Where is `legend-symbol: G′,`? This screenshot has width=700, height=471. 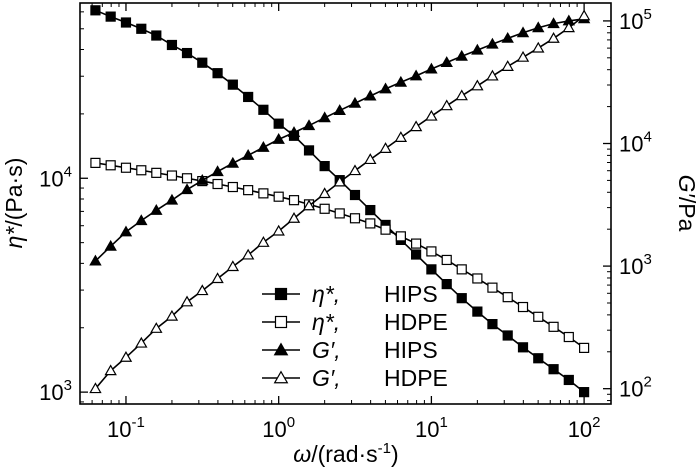
legend-symbol: G′, is located at coordinates (326, 378).